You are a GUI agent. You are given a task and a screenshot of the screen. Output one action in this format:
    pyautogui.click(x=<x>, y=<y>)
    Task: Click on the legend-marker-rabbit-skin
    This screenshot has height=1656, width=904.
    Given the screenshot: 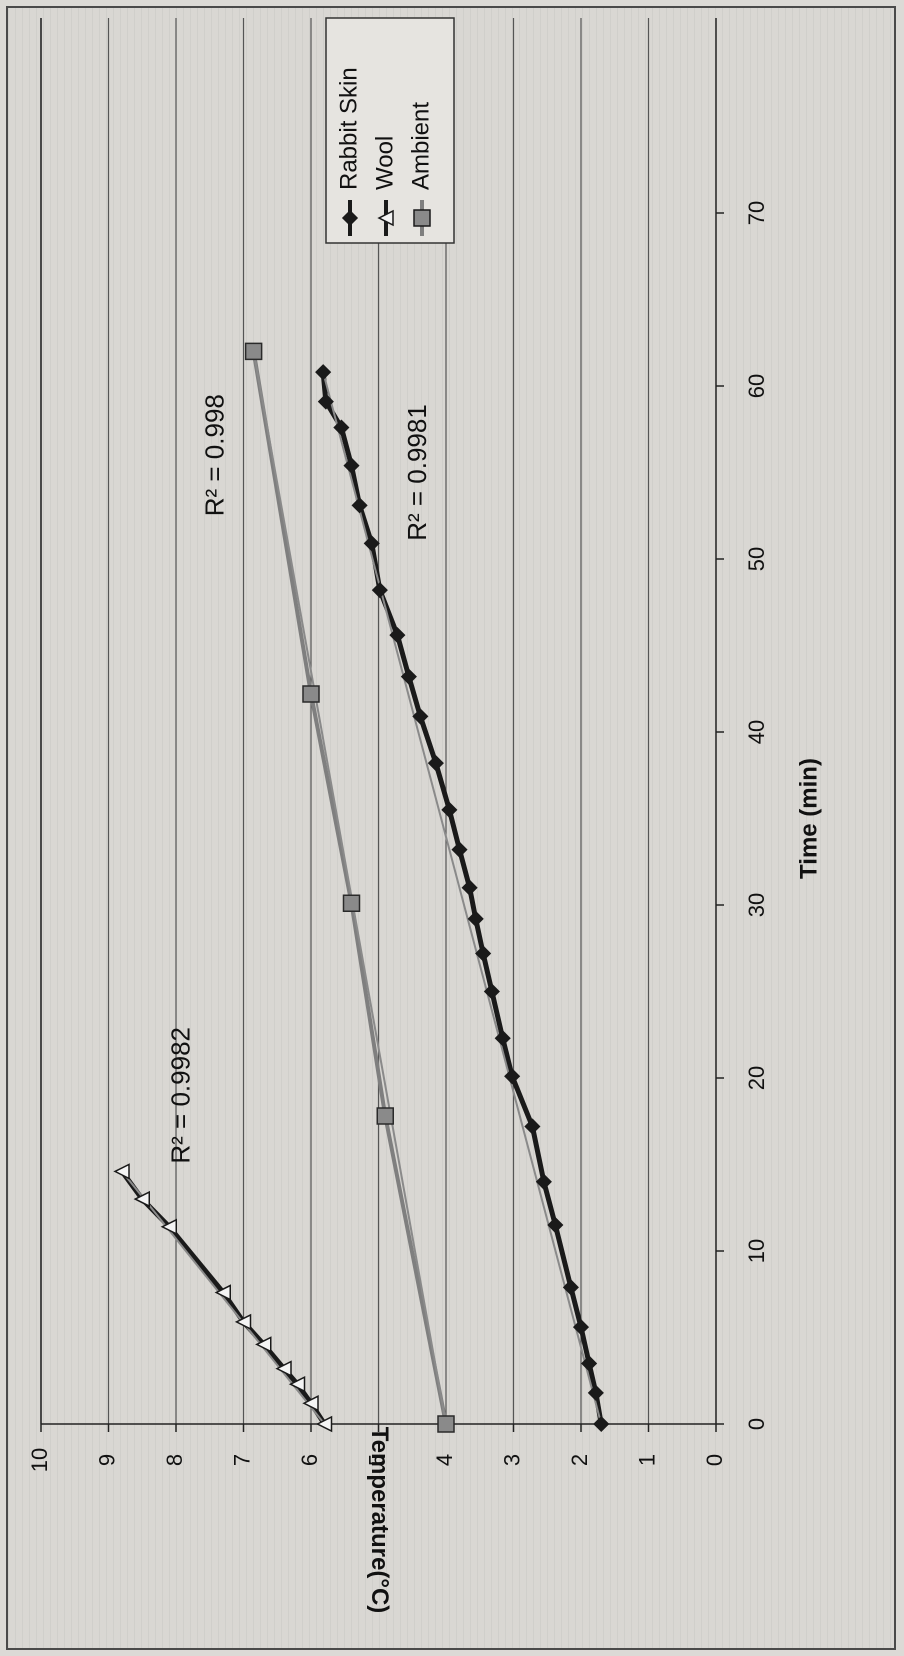 What is the action you would take?
    pyautogui.click(x=350, y=218)
    